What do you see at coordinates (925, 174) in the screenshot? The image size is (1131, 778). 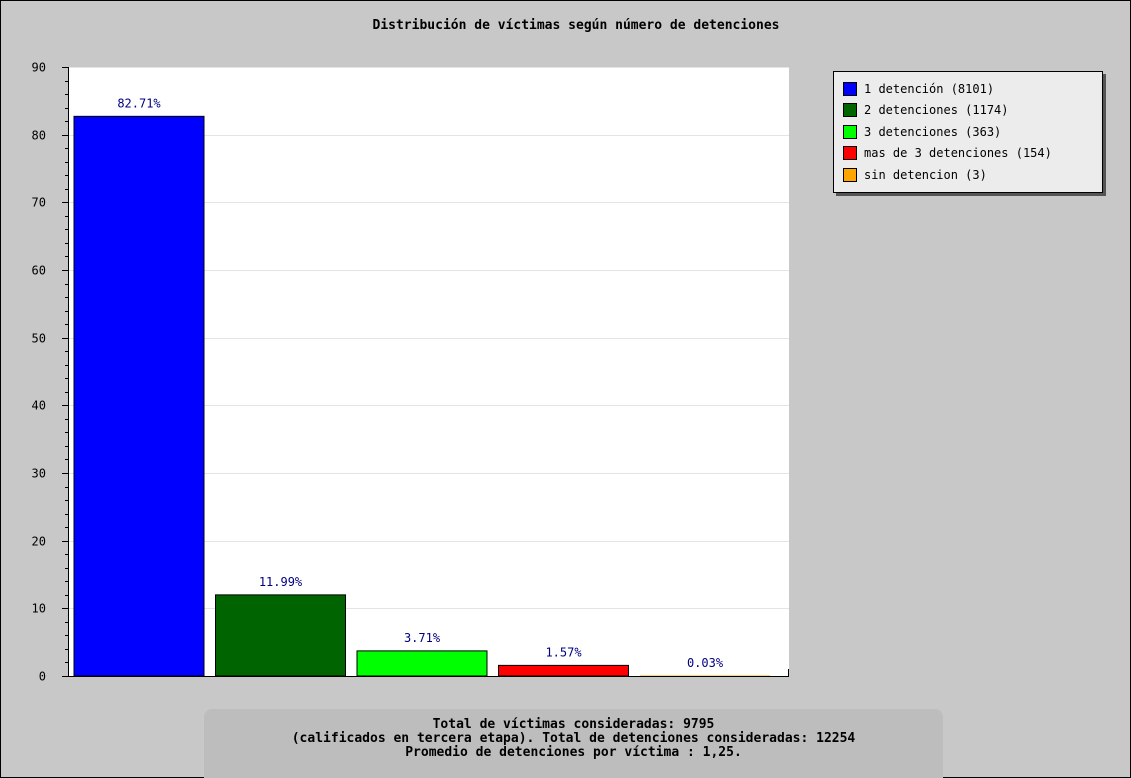 I see `legend-label-5: sin detencion (3)` at bounding box center [925, 174].